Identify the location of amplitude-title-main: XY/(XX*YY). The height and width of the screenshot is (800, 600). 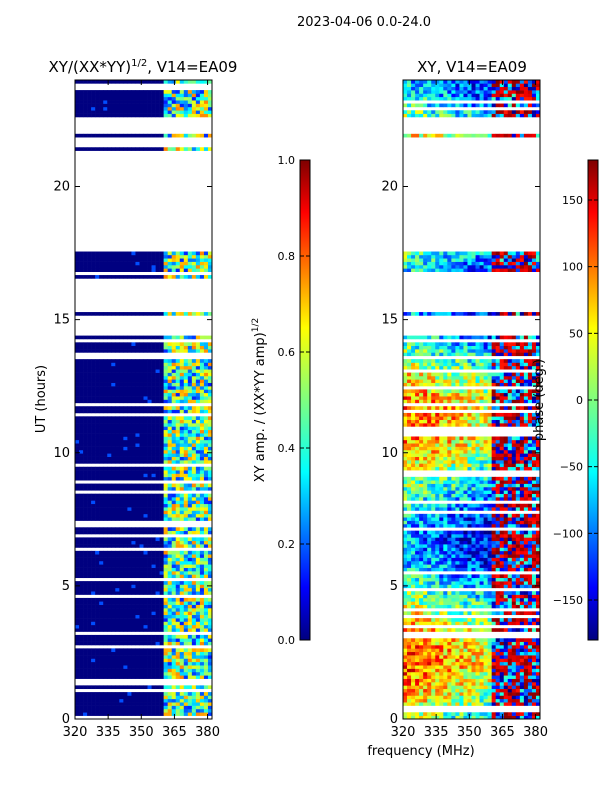
(90, 67).